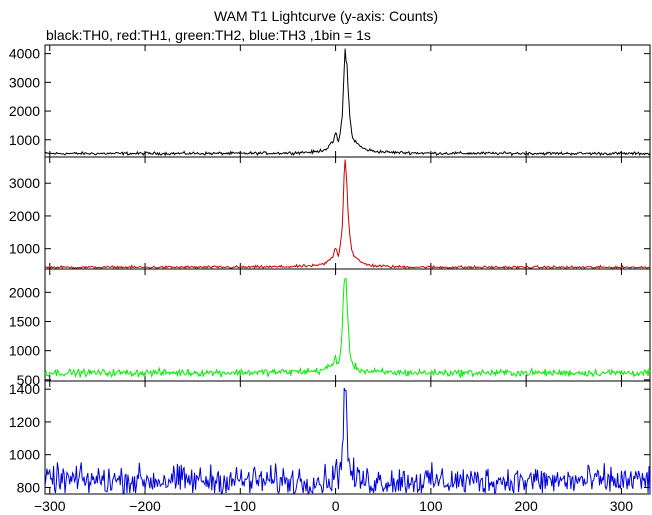 The image size is (652, 515). I want to click on x-tick-label: 0, so click(336, 506).